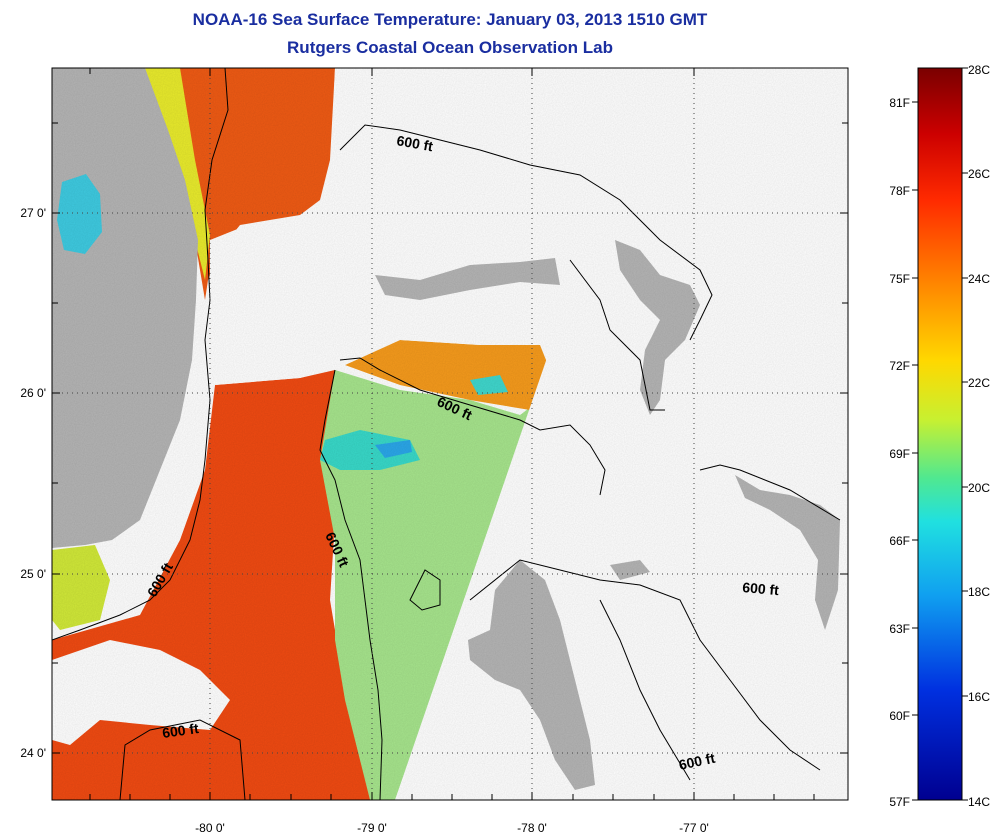 The height and width of the screenshot is (840, 1000). What do you see at coordinates (899, 191) in the screenshot?
I see `colorbar-f-label: 78F` at bounding box center [899, 191].